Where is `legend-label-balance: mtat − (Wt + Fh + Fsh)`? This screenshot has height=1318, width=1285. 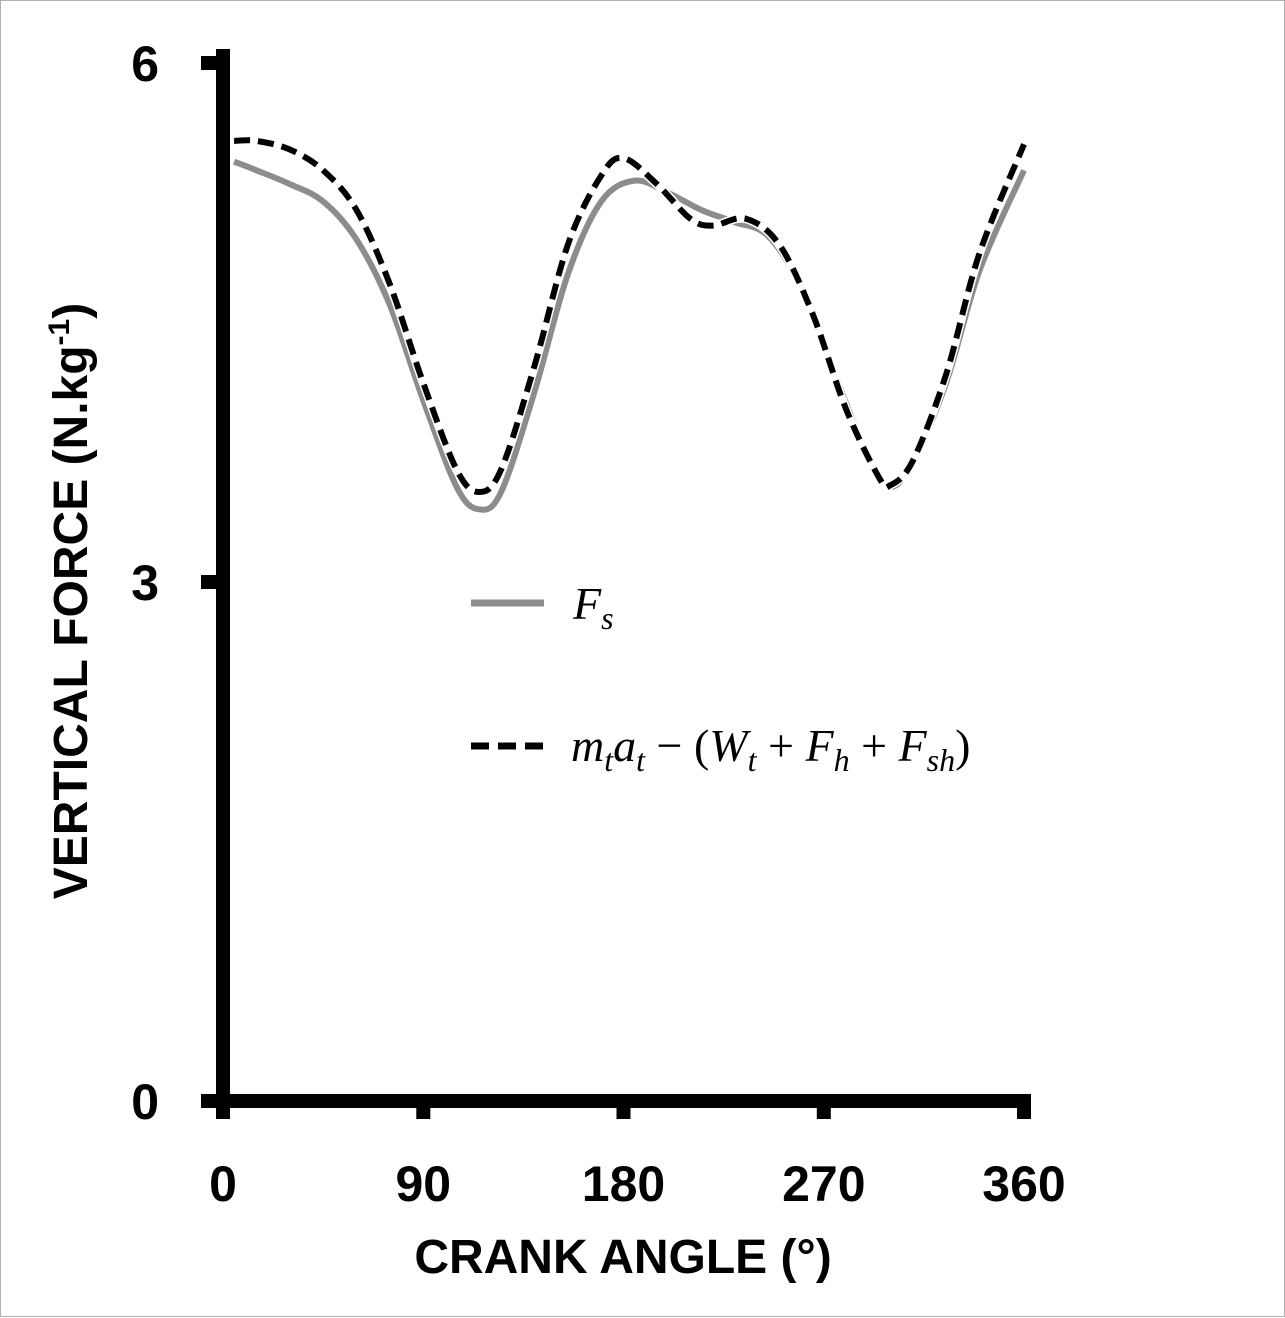 legend-label-balance: mtat − (Wt + Fh + Fsh) is located at coordinates (770, 749).